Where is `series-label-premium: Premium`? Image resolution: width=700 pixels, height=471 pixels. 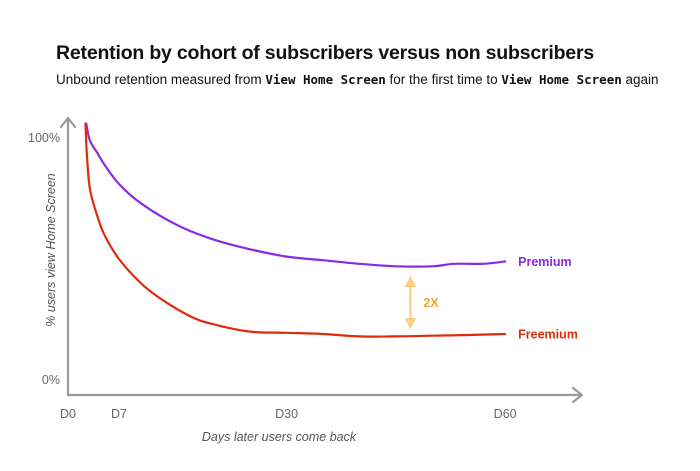
series-label-premium: Premium is located at coordinates (545, 262).